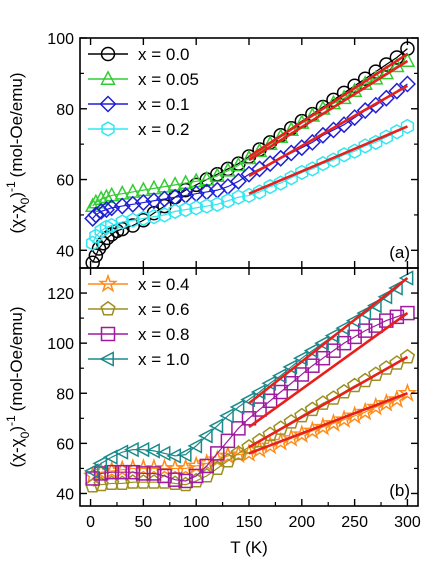  What do you see at coordinates (164, 104) in the screenshot?
I see `panel-a-legend-label: x = 0.1` at bounding box center [164, 104].